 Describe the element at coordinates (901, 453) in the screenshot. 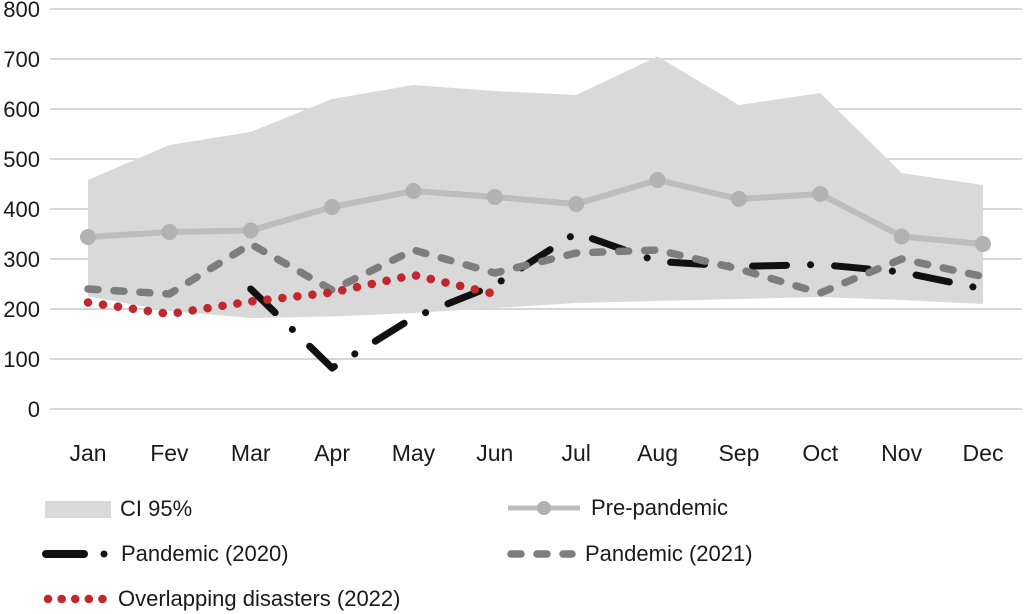

I see `x-tick-label-nov: Nov` at that location.